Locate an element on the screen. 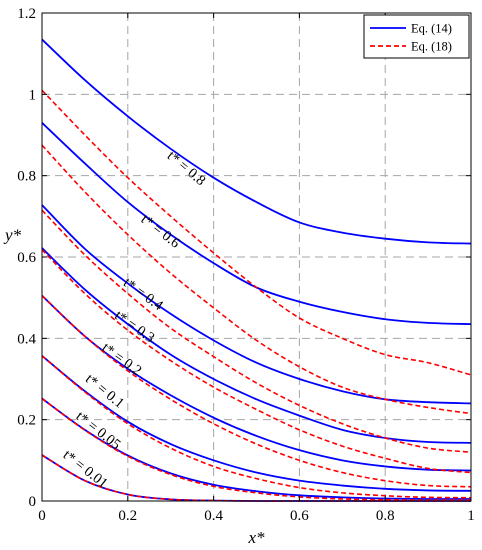 The height and width of the screenshot is (550, 482). y-tick-label: 0.6 is located at coordinates (26, 258).